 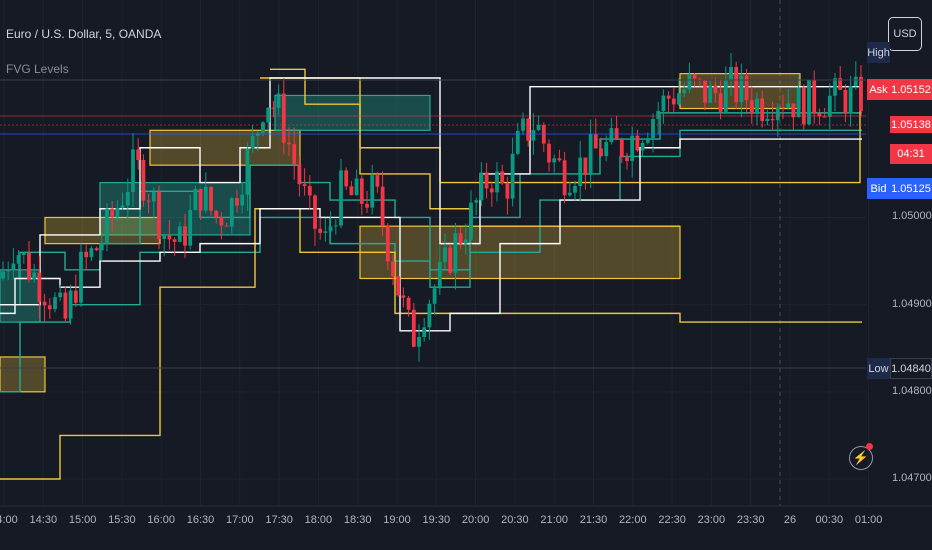 What do you see at coordinates (861, 458) in the screenshot?
I see `lightning-icon: ⚡` at bounding box center [861, 458].